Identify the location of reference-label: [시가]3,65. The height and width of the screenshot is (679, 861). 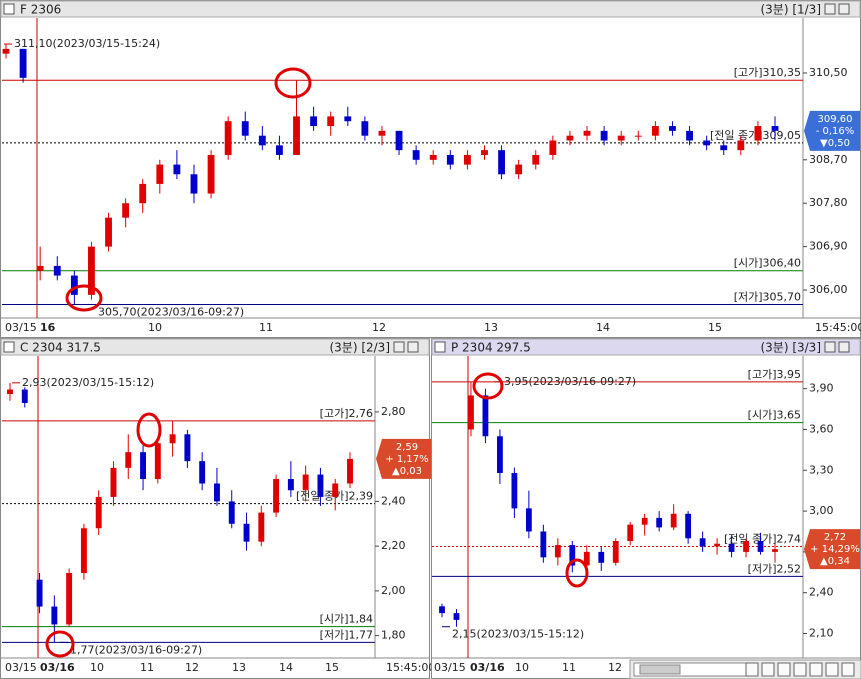
(774, 415).